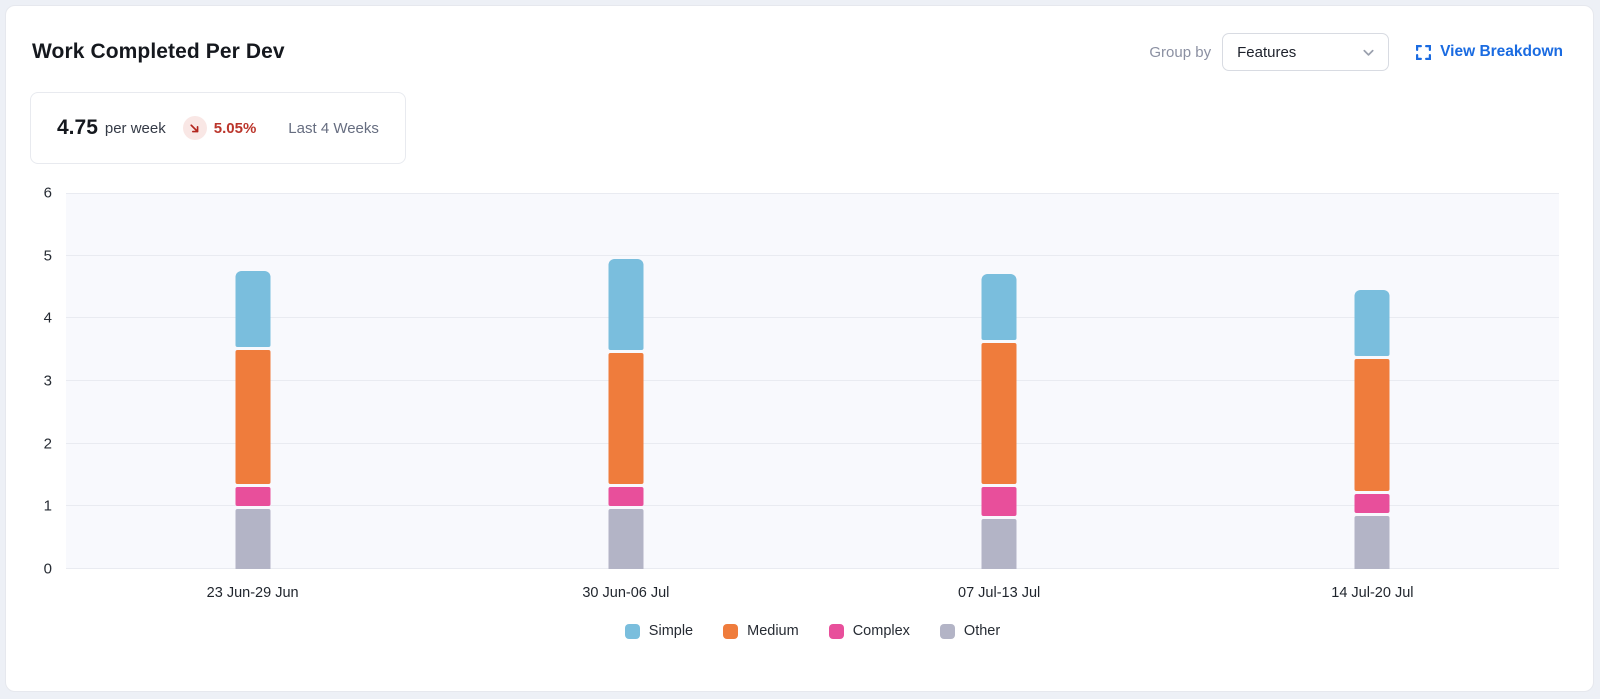 This screenshot has height=699, width=1600. I want to click on x-axis-label-3: 07 Jul-13 Jul, so click(999, 593).